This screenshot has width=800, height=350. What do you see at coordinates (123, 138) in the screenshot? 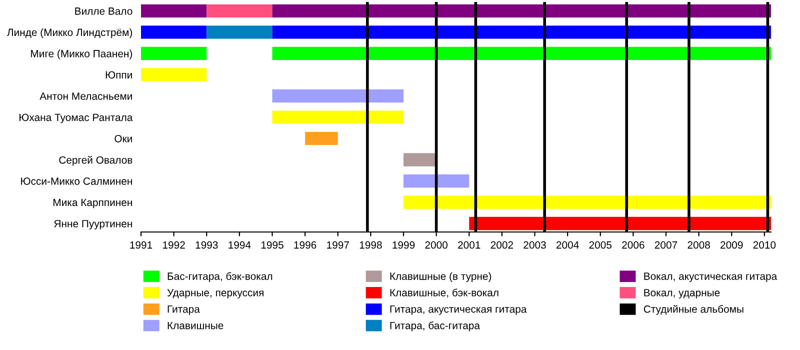
I see `y-tick-label: Оки` at bounding box center [123, 138].